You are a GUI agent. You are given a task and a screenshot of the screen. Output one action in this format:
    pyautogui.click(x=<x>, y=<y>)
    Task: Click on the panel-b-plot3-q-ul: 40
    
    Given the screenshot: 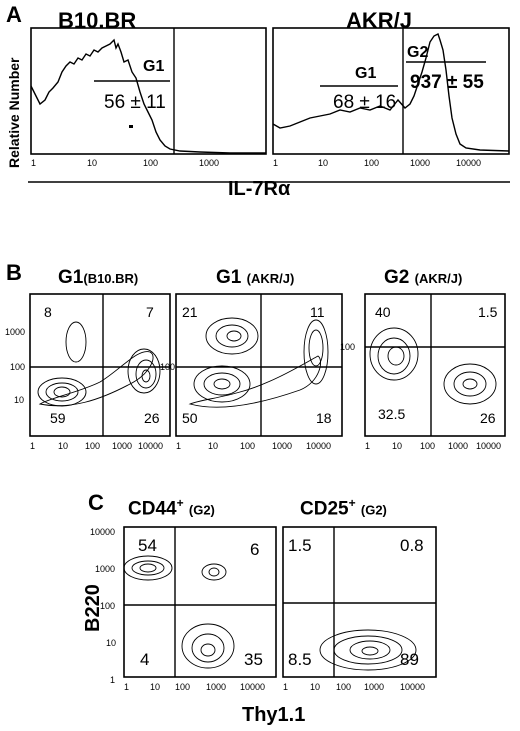 What is the action you would take?
    pyautogui.click(x=383, y=312)
    